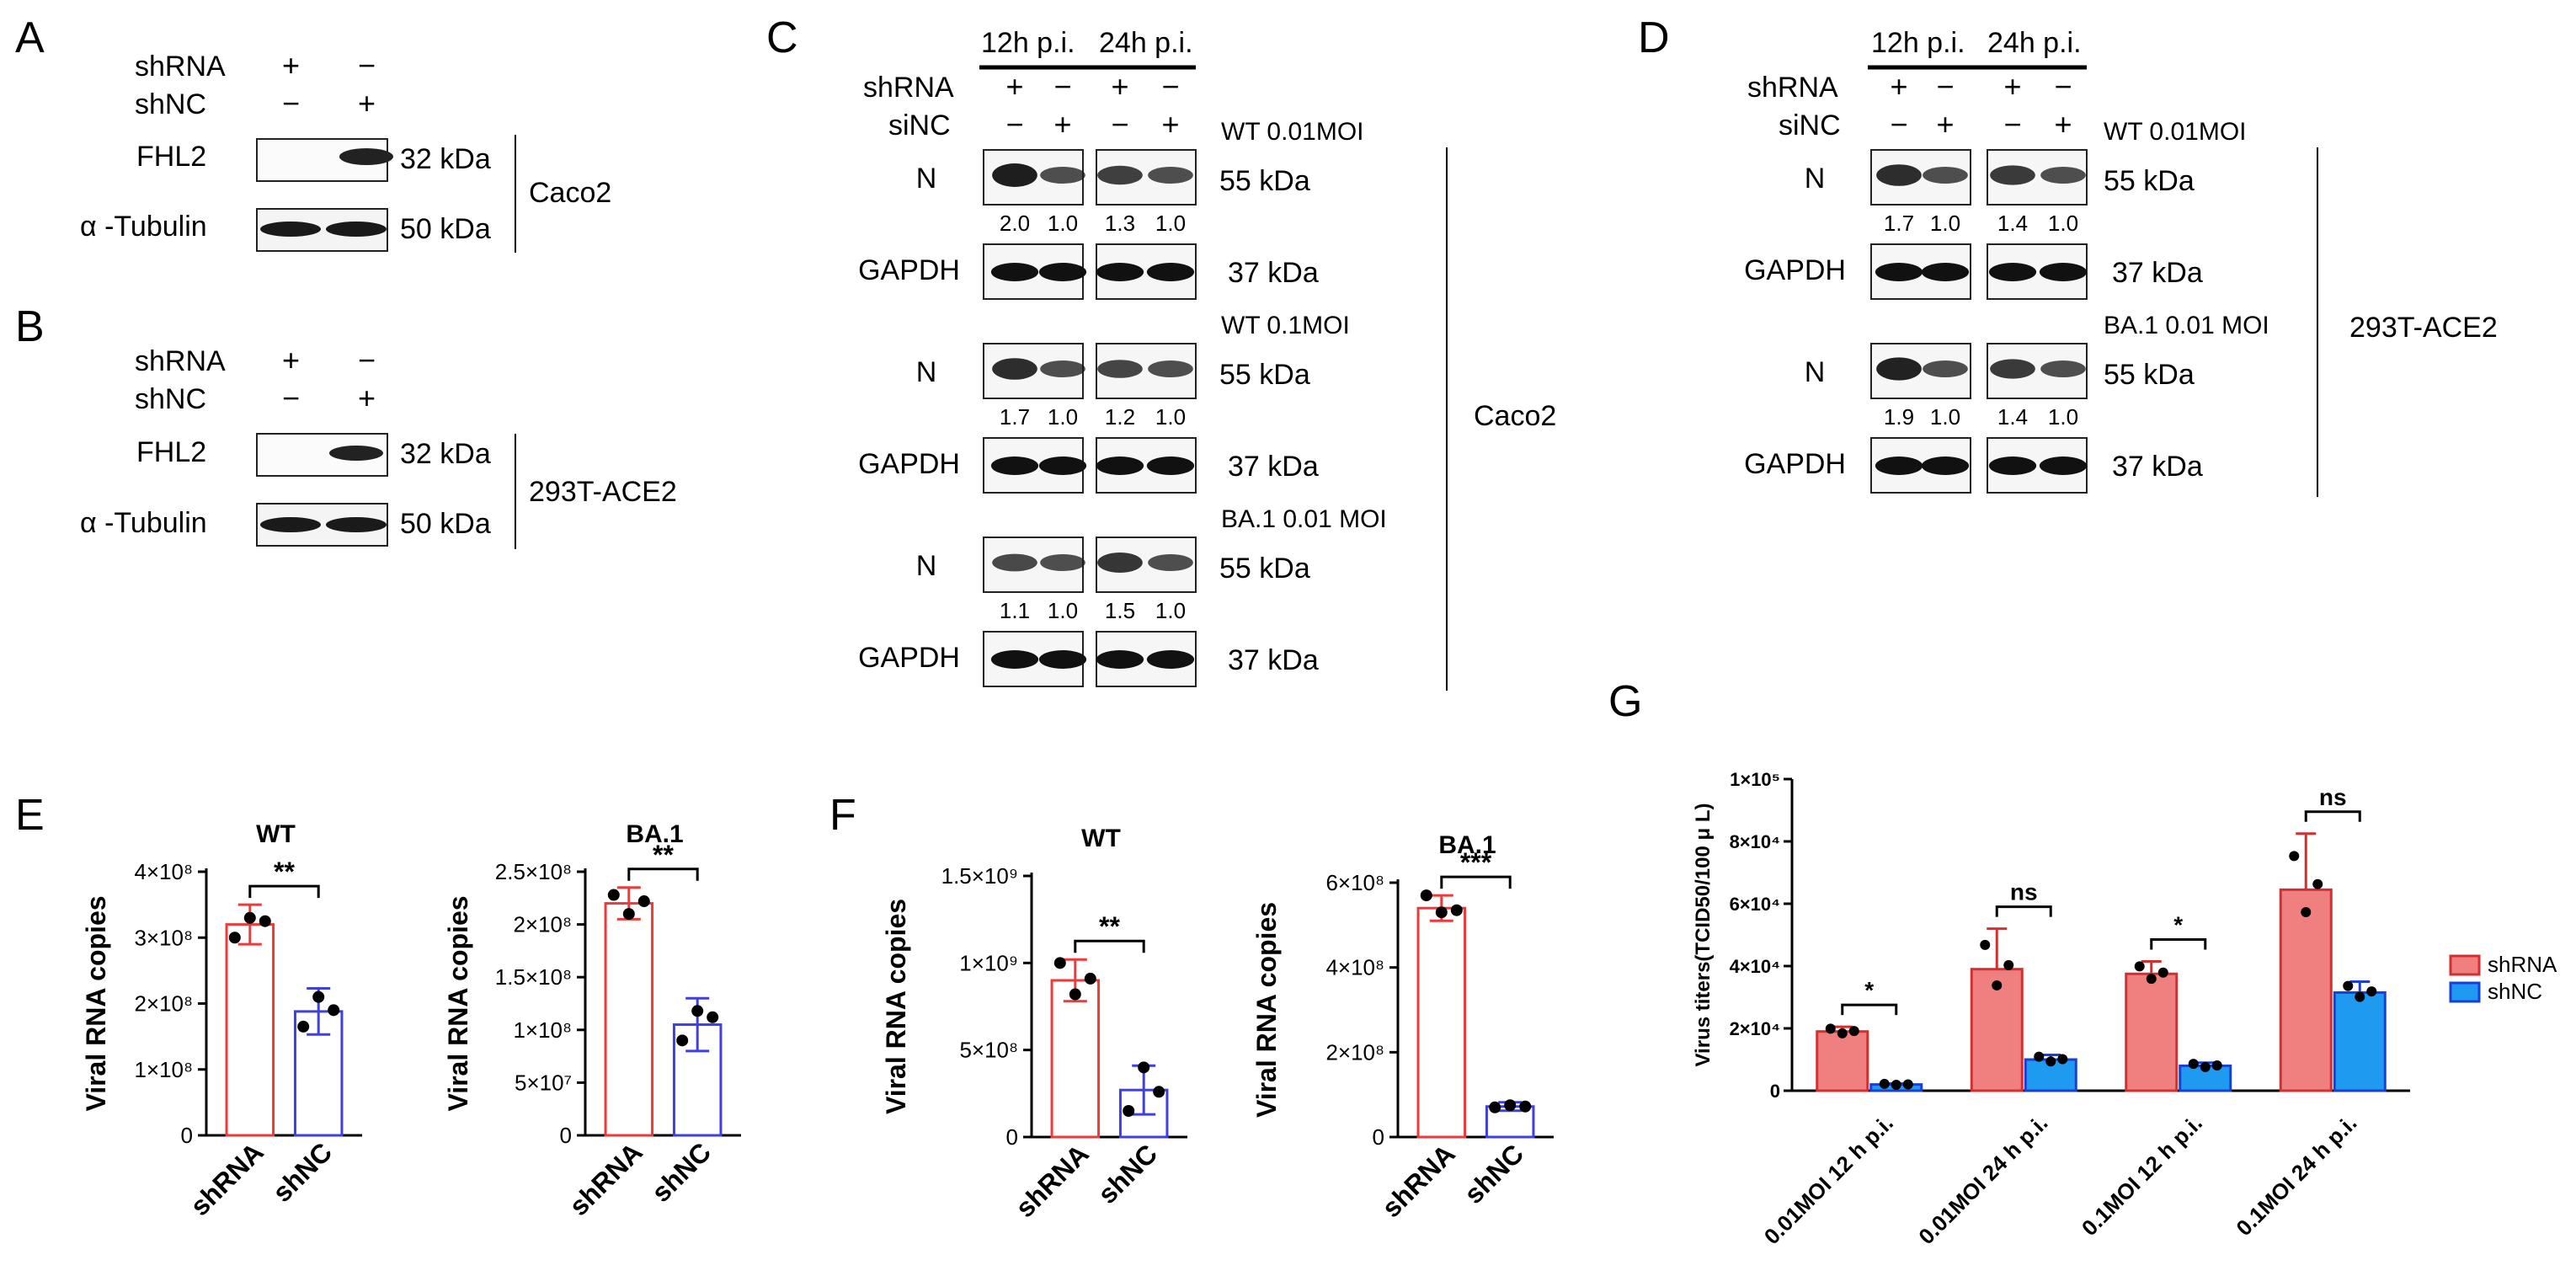  I want to click on band-label-n: N, so click(926, 566).